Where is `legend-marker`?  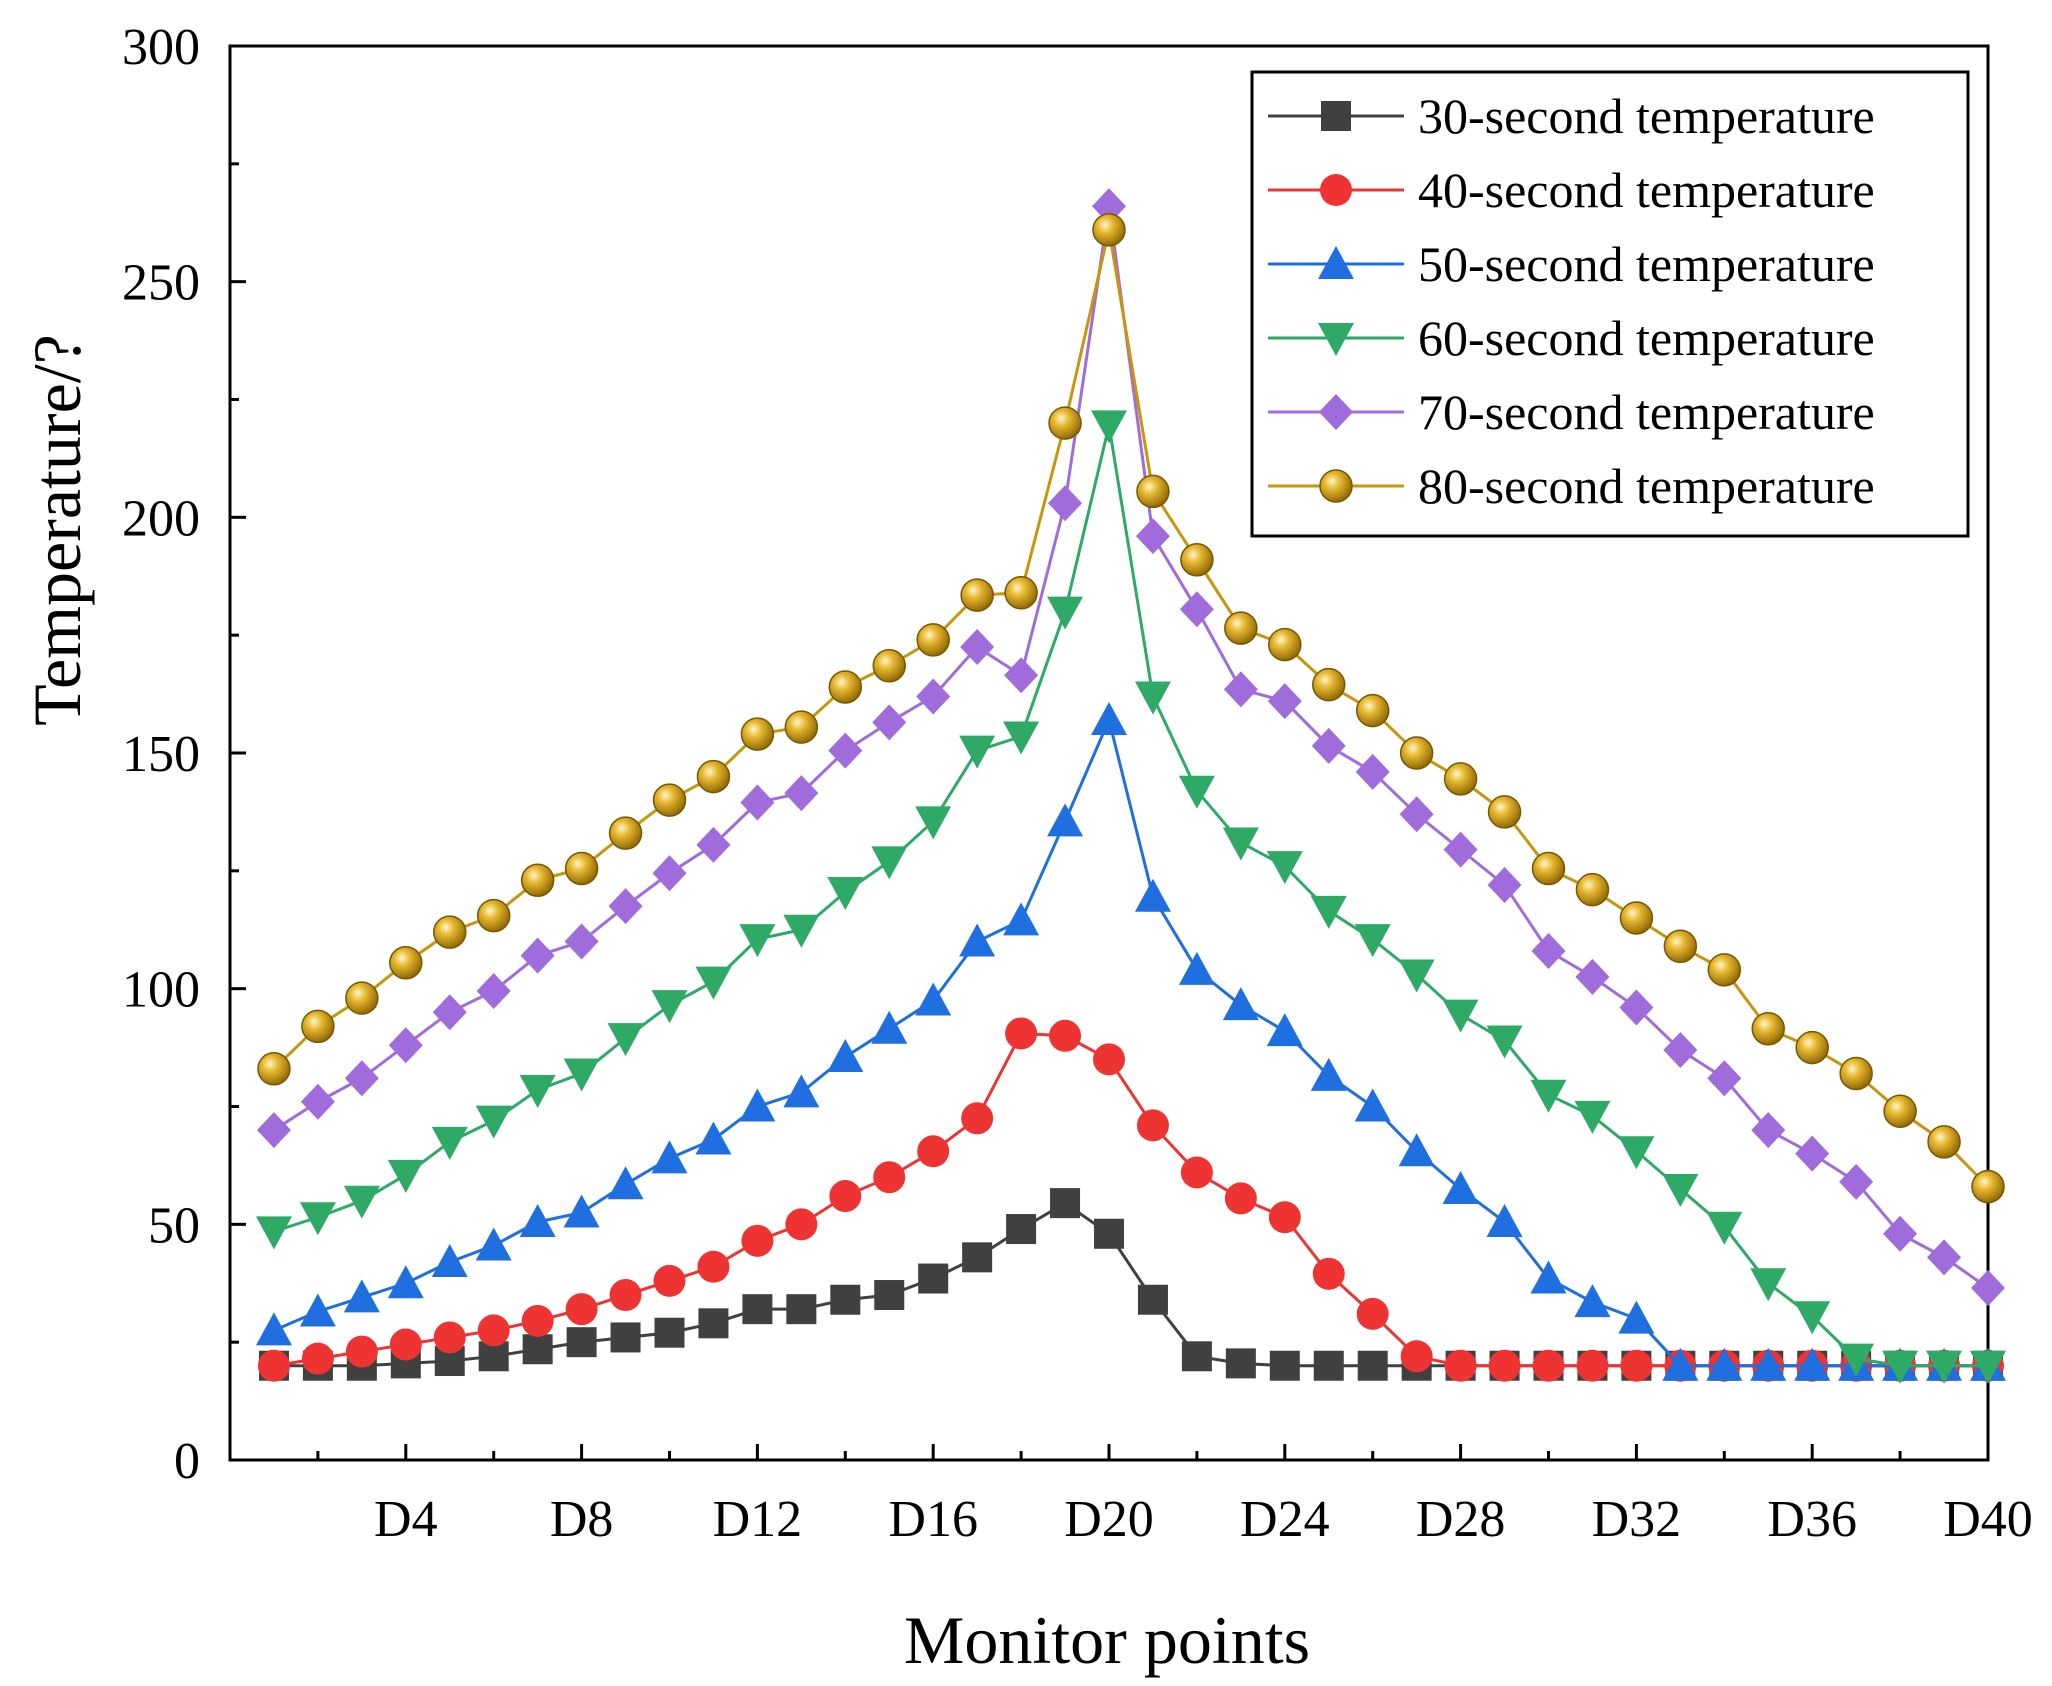 legend-marker is located at coordinates (1336, 262).